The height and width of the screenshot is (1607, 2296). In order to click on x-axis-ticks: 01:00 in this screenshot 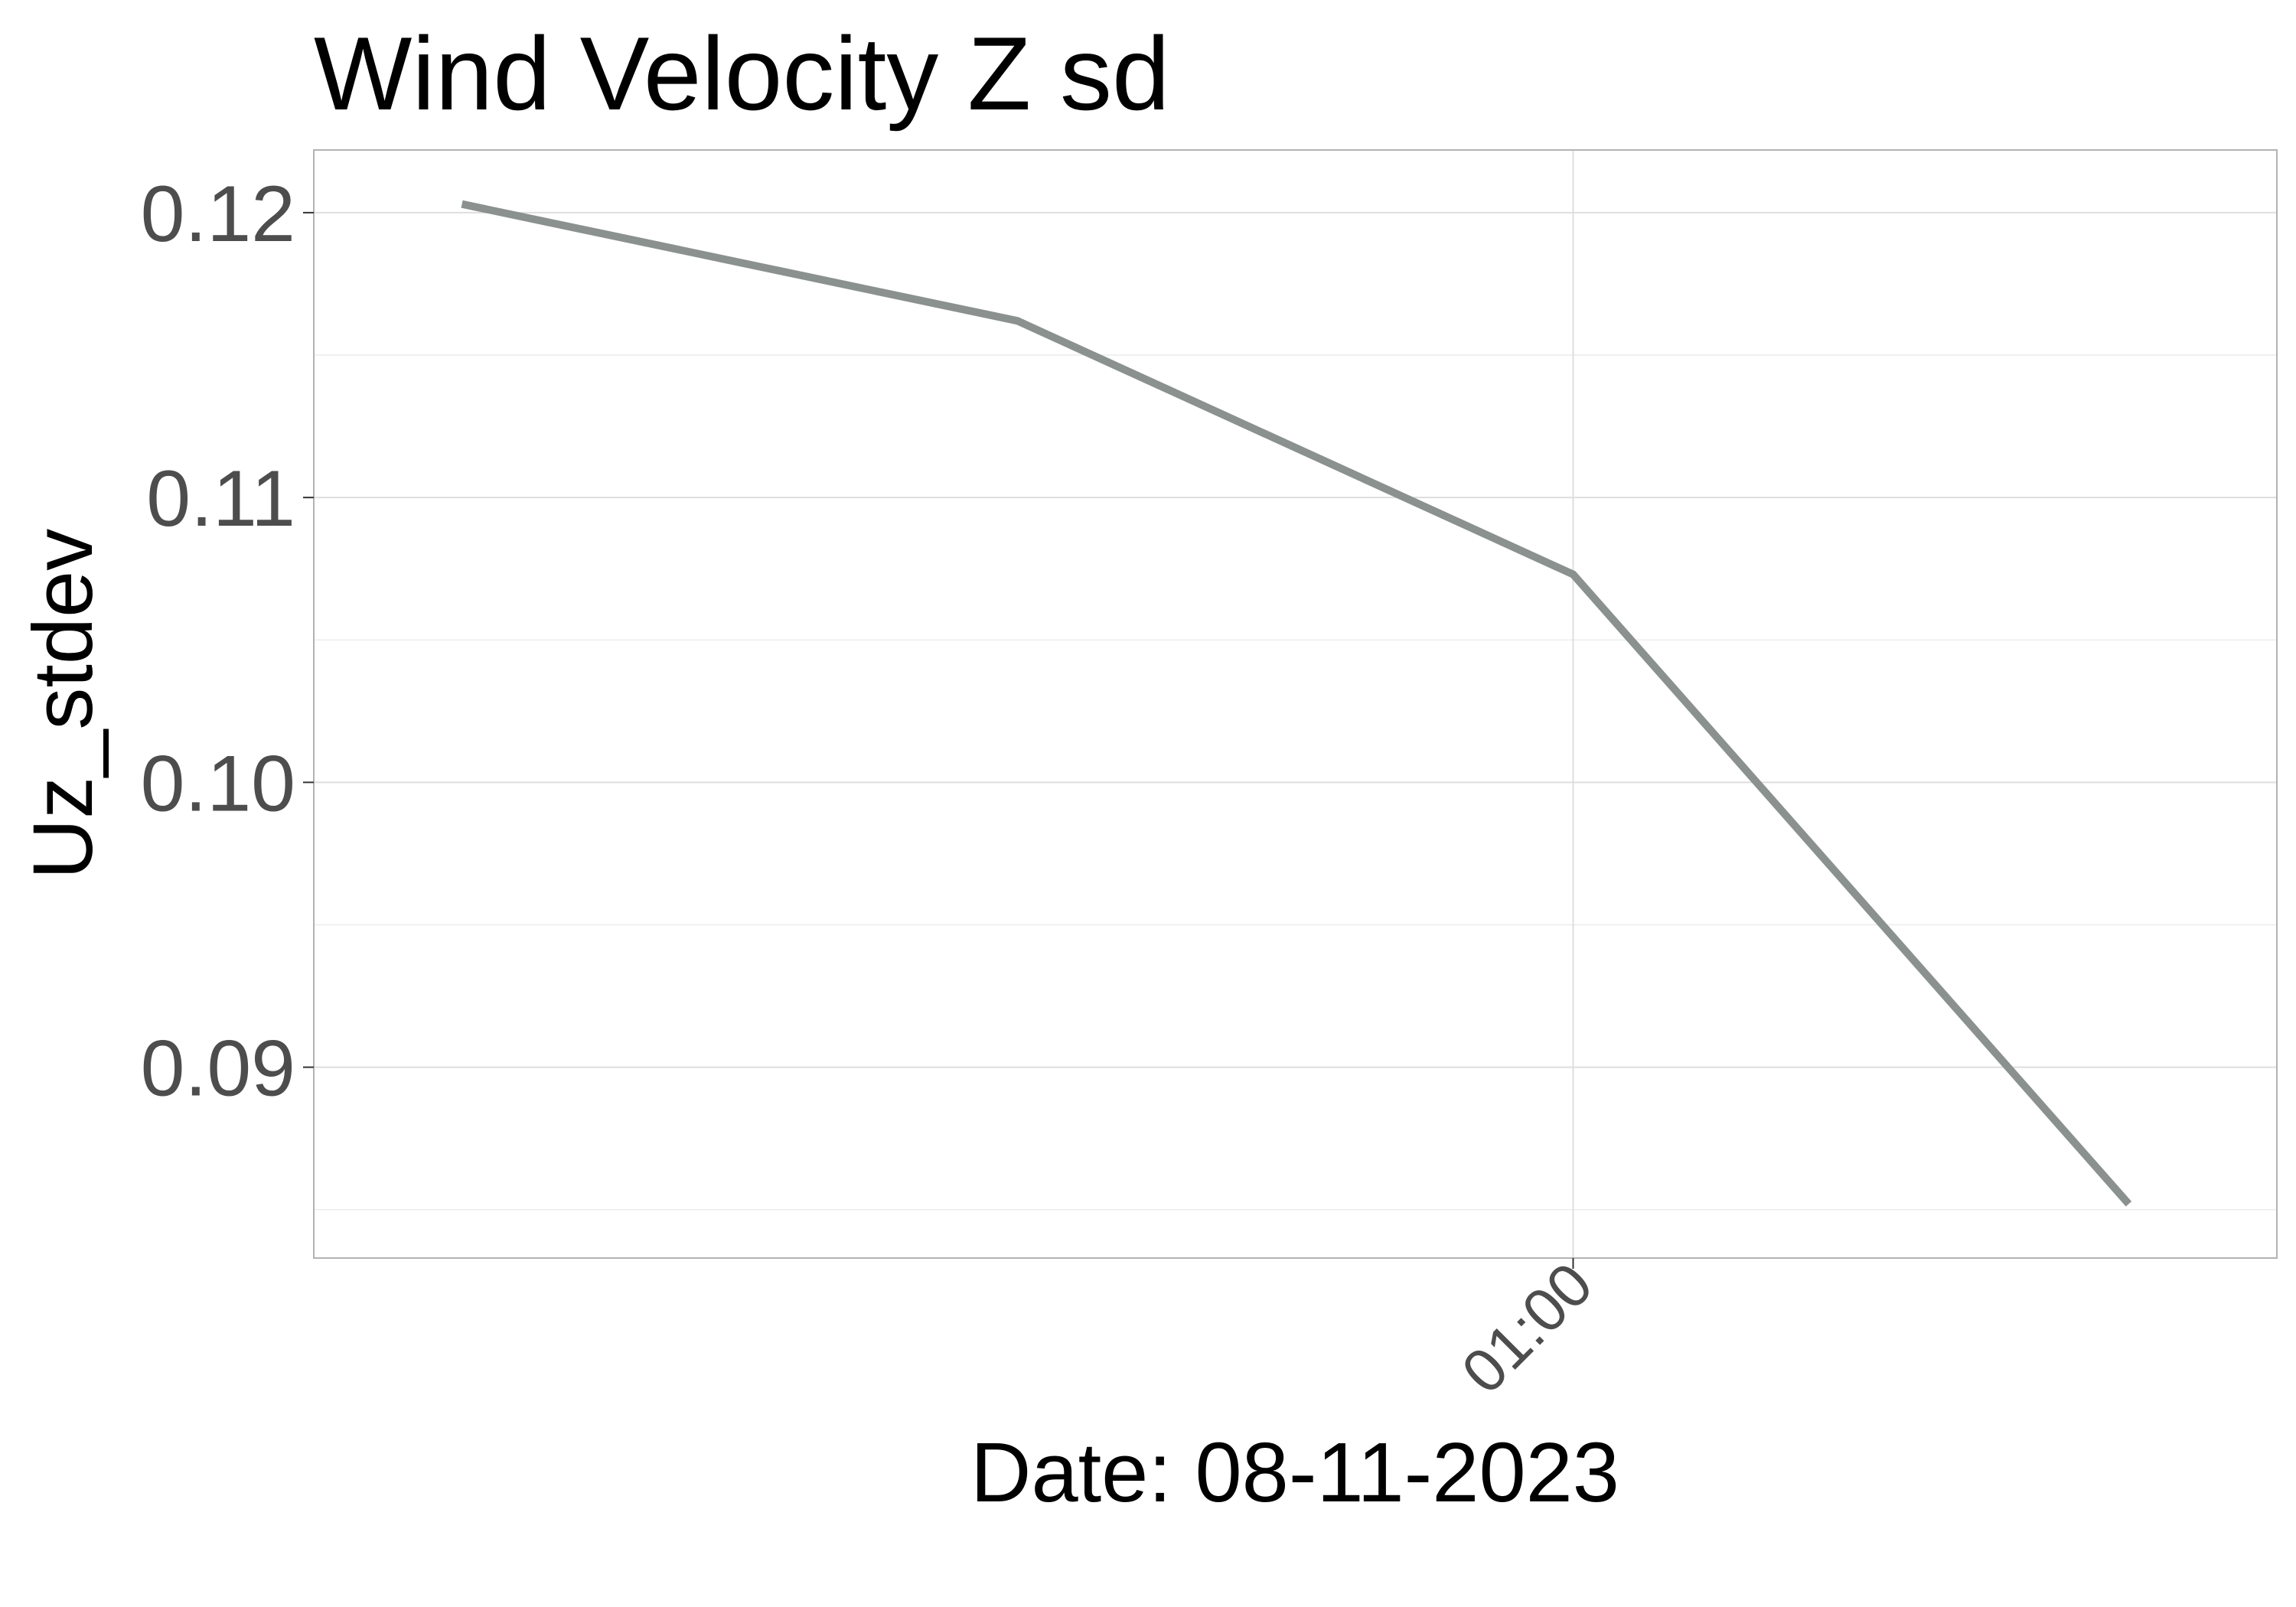, I will do `click(1527, 1328)`.